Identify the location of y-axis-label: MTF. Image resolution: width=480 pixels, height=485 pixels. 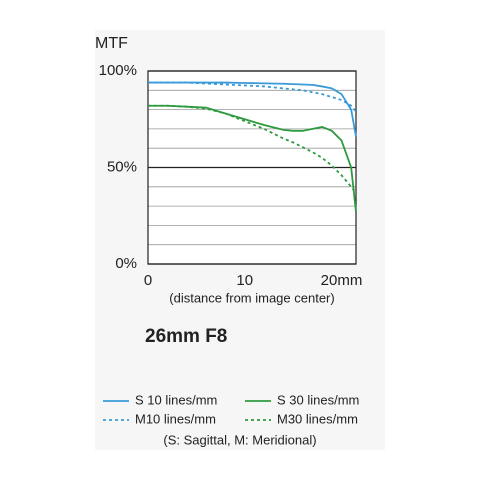
(111, 43).